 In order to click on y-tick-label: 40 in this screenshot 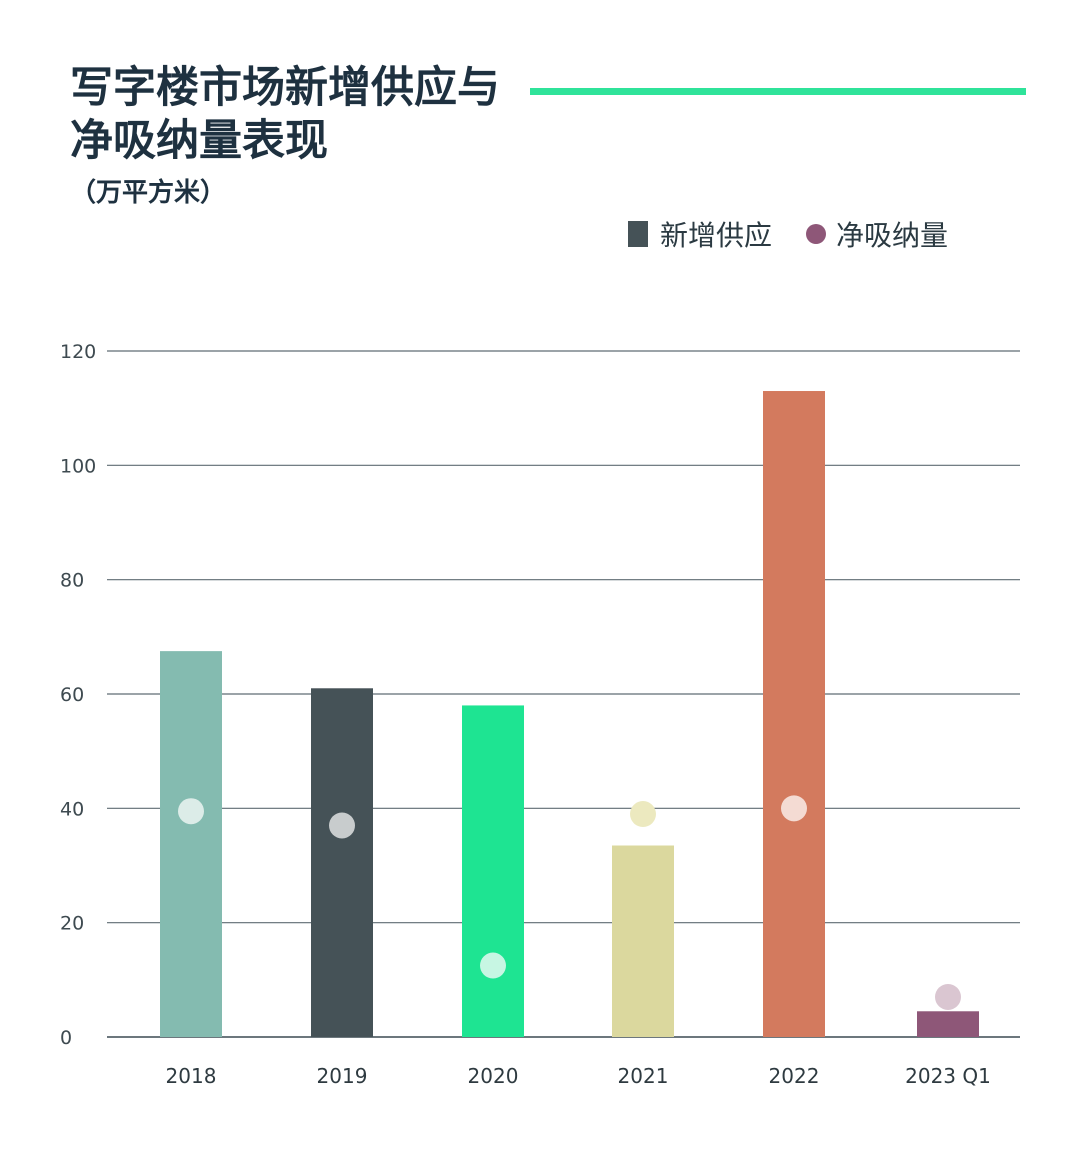, I will do `click(72, 809)`.